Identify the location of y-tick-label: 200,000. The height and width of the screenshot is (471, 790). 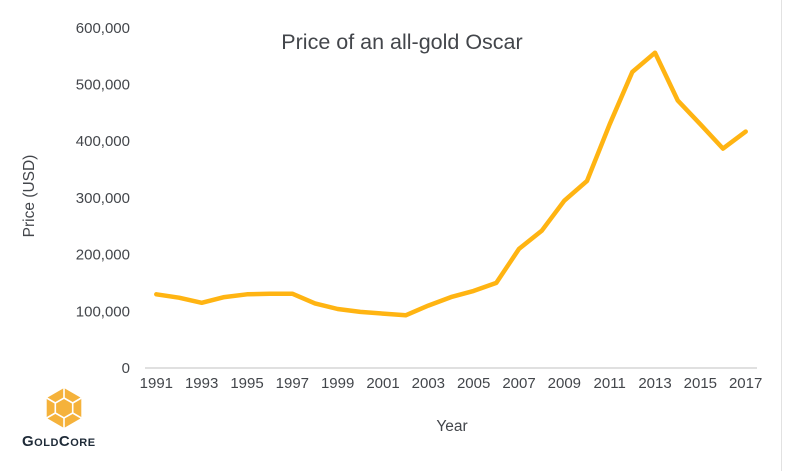
(103, 255).